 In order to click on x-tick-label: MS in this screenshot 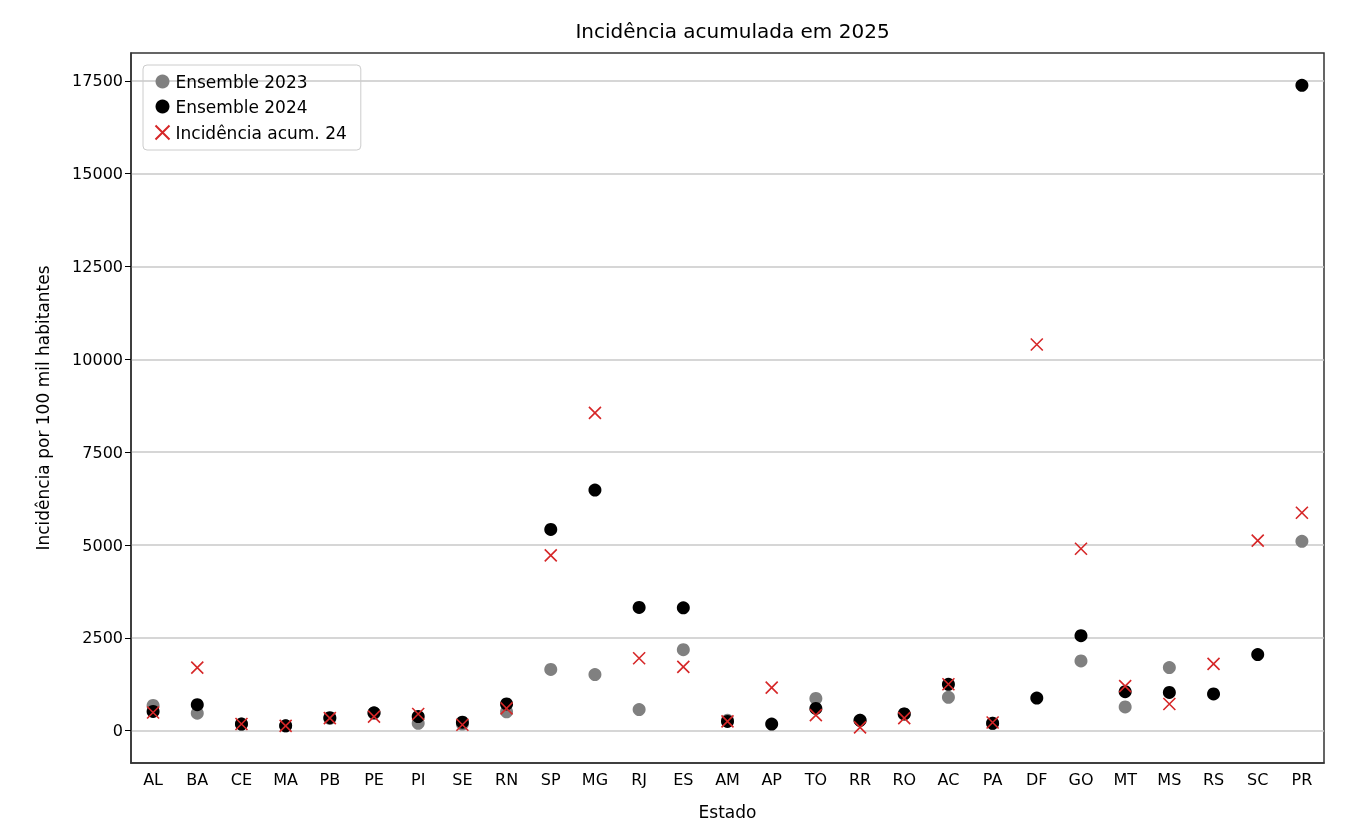, I will do `click(1169, 779)`.